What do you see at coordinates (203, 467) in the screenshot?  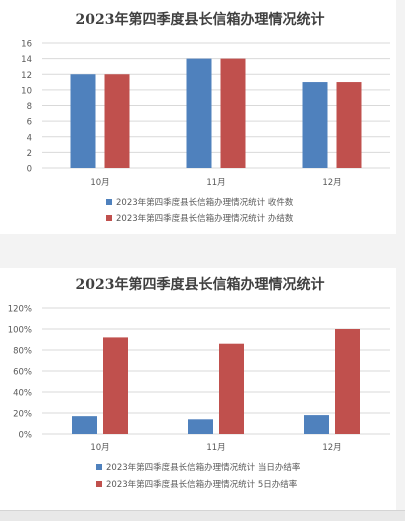 I see `legend-entry: 2023年第四季度县长信箱办理情况统计 当日办结率` at bounding box center [203, 467].